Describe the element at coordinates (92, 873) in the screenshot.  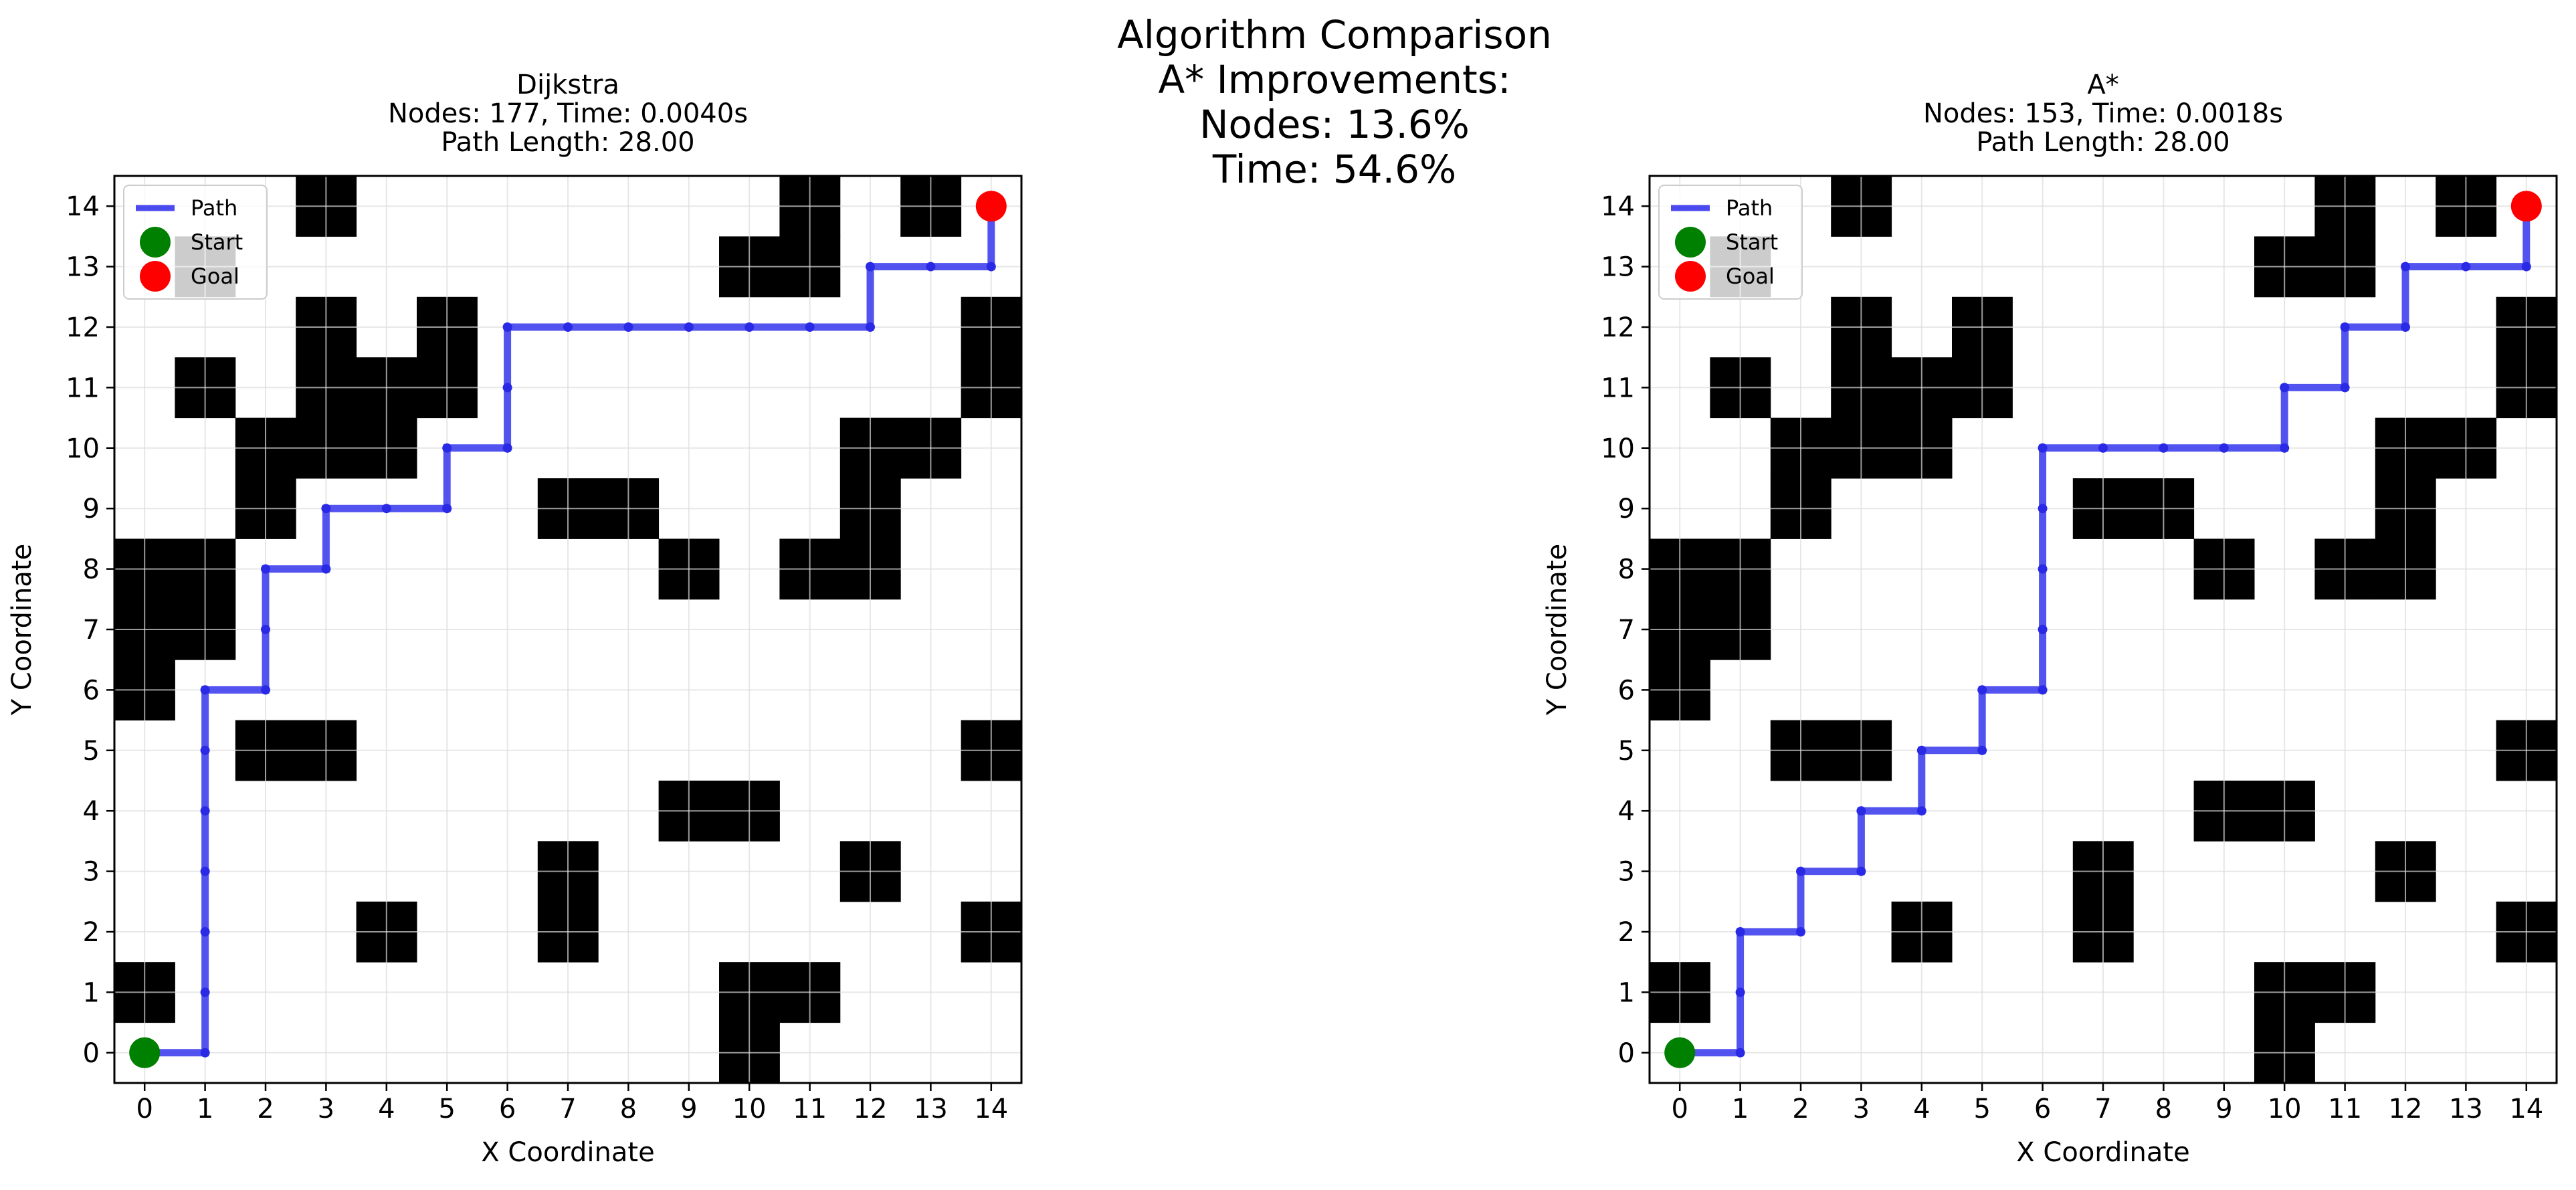
I see `y-tick-label: 3` at that location.